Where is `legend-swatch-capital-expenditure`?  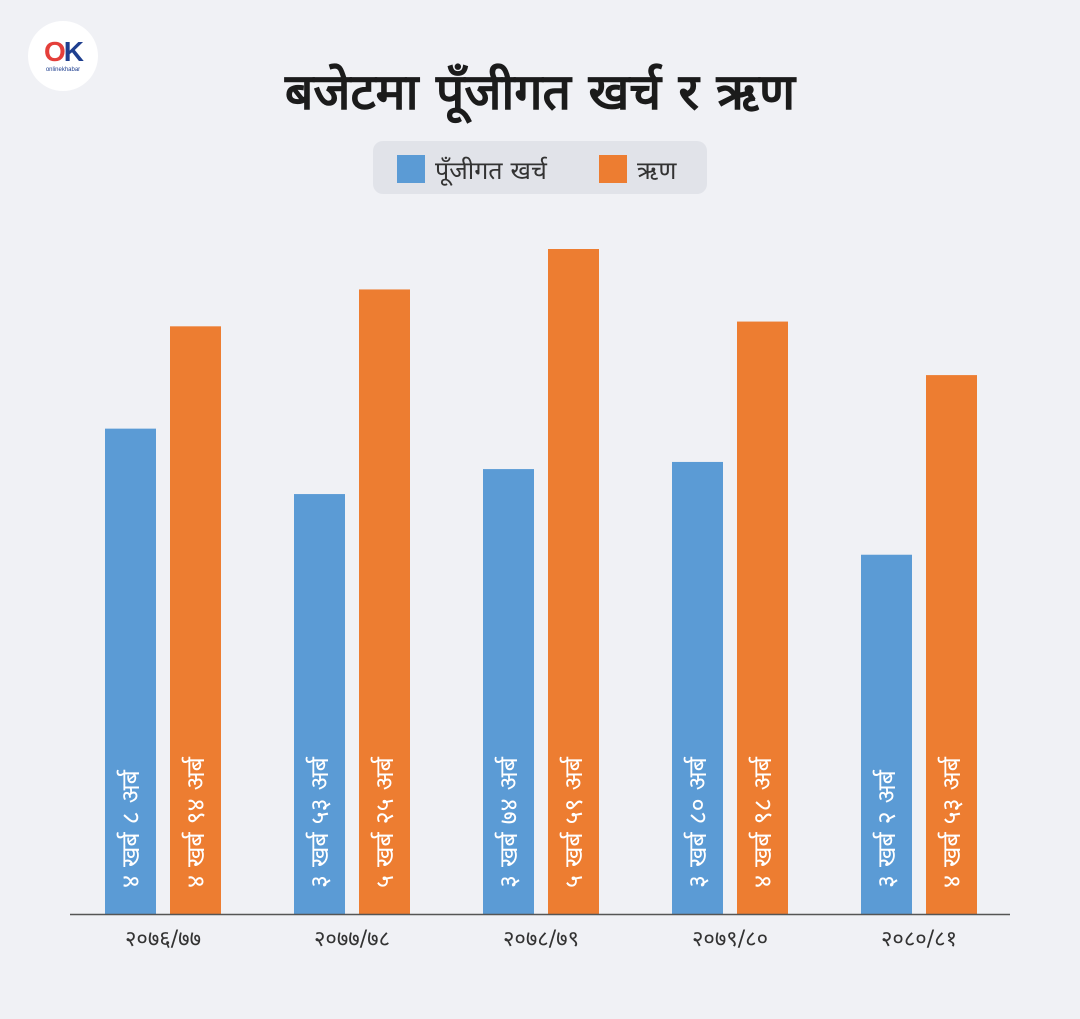
legend-swatch-capital-expenditure is located at coordinates (411, 169).